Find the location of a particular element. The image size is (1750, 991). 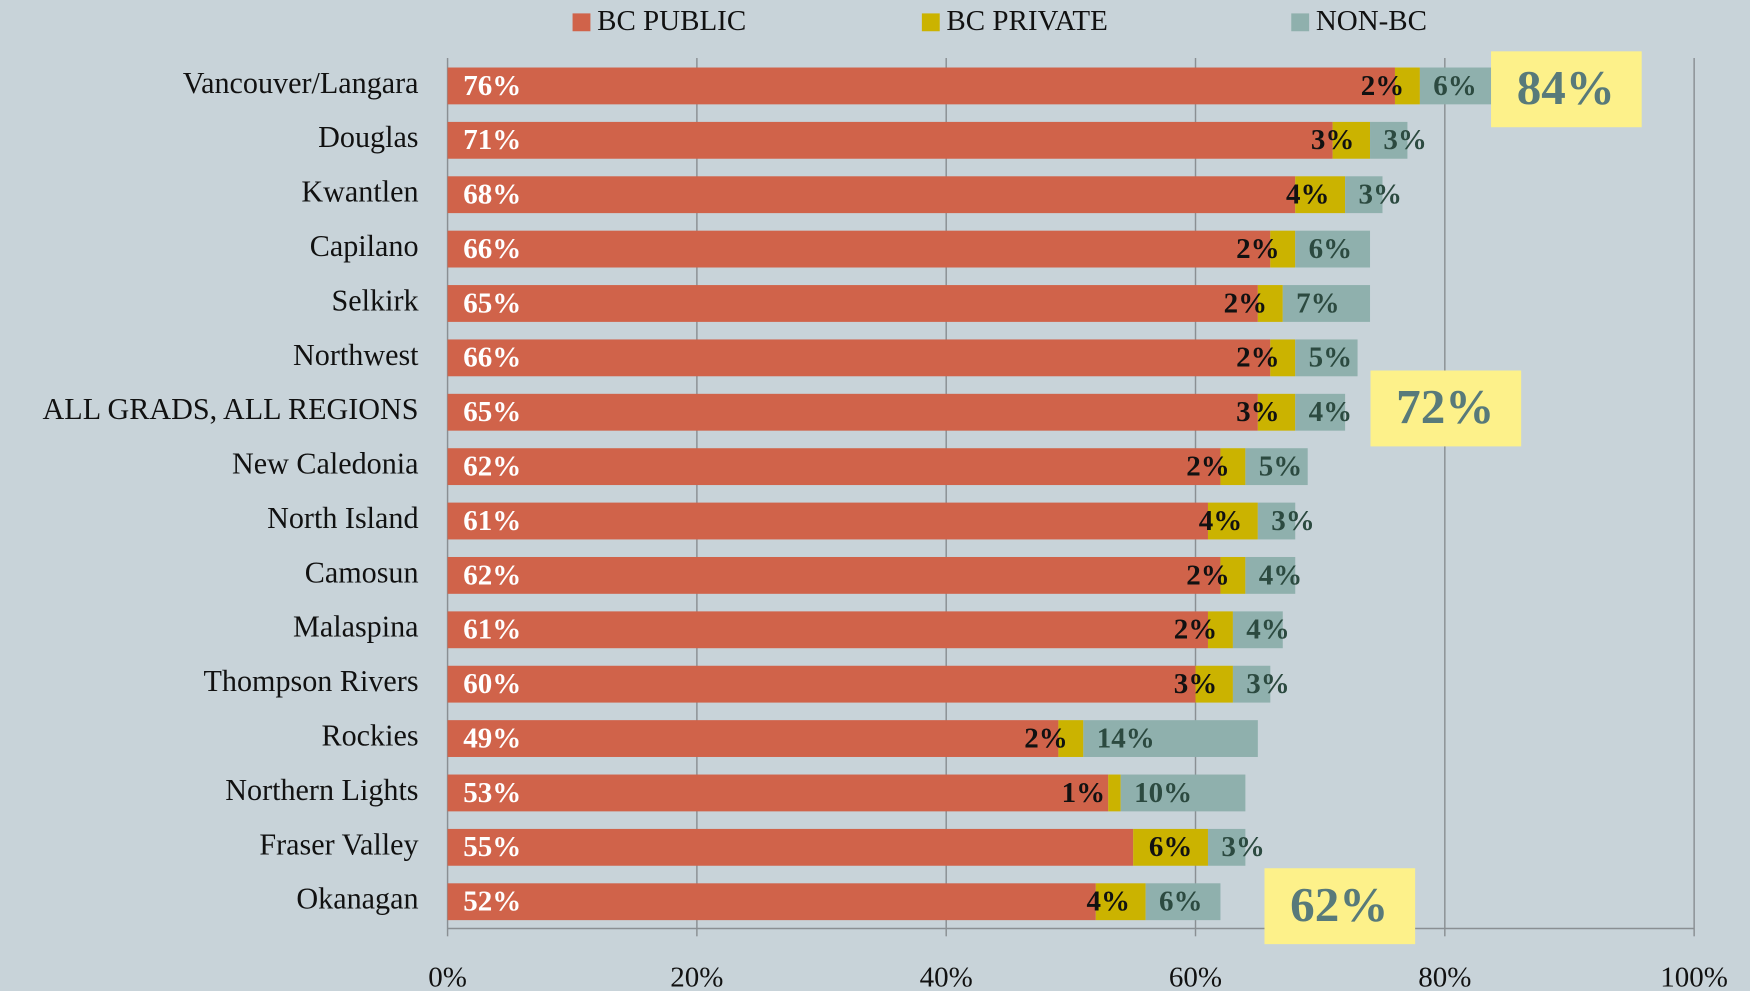

legend-label: NON-BC is located at coordinates (1371, 21).